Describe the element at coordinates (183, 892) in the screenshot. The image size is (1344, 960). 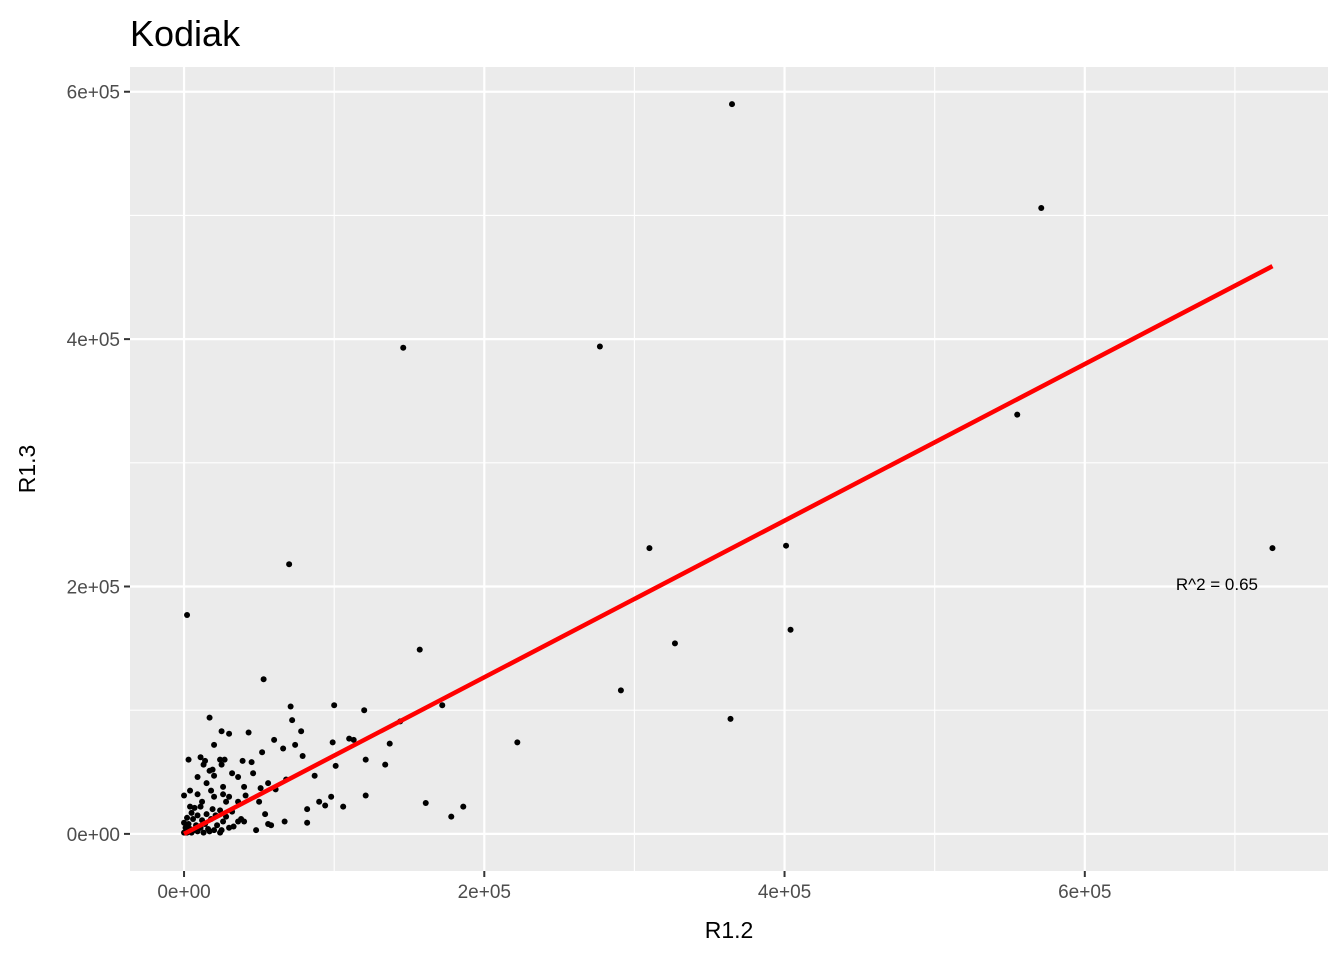
I see `x-tick-label: 0e+00` at that location.